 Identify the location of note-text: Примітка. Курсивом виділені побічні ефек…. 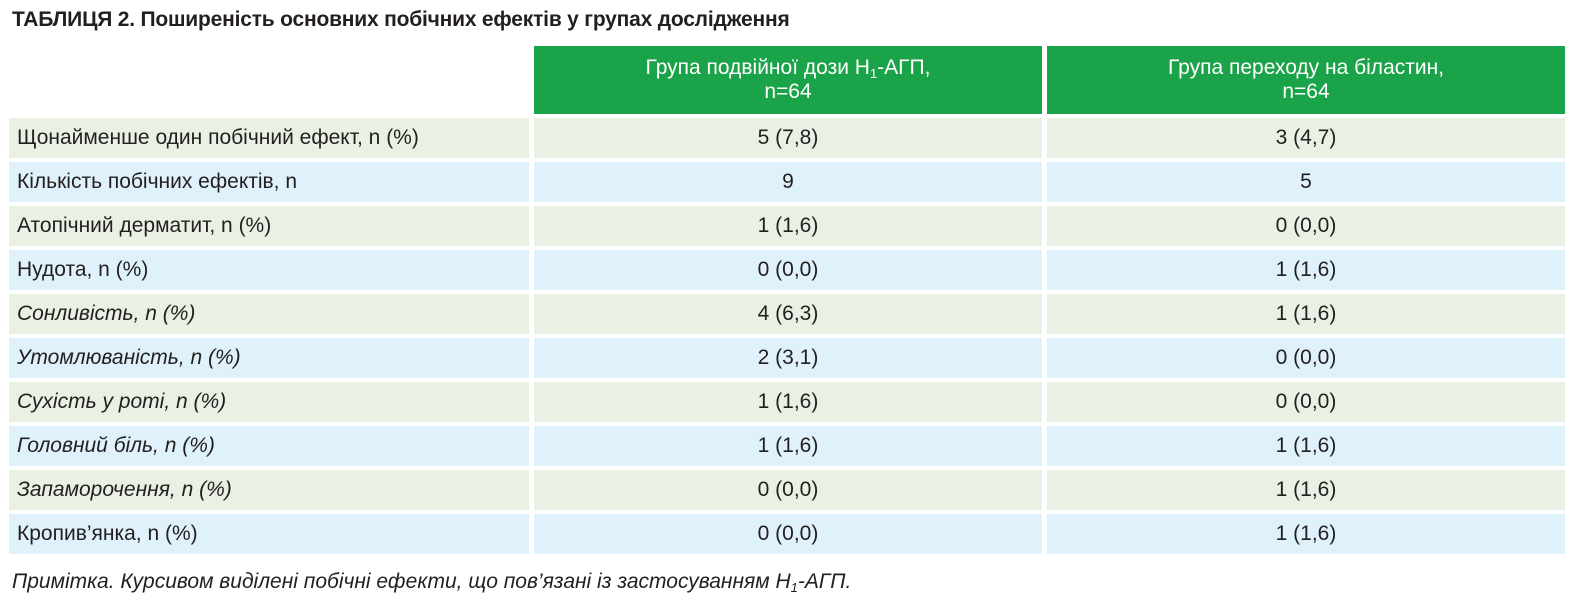
(401, 581).